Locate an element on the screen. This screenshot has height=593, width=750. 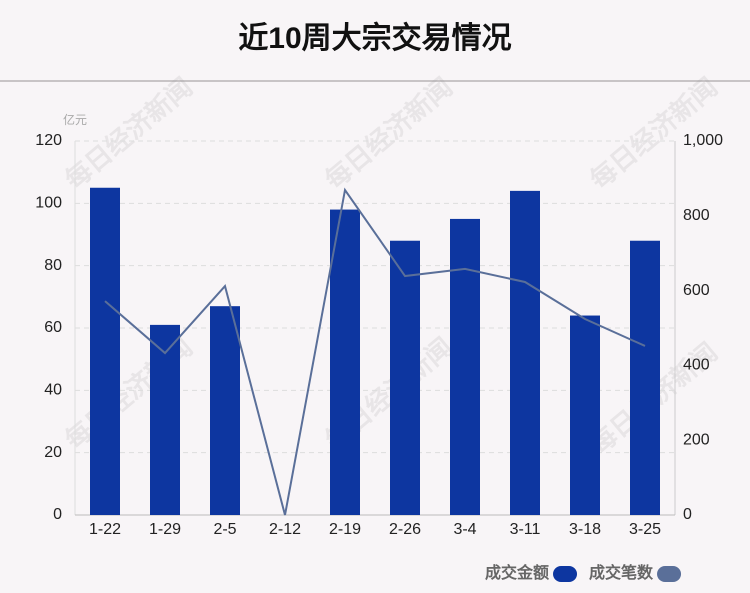
x-tick-label: 2-12 is located at coordinates (285, 529).